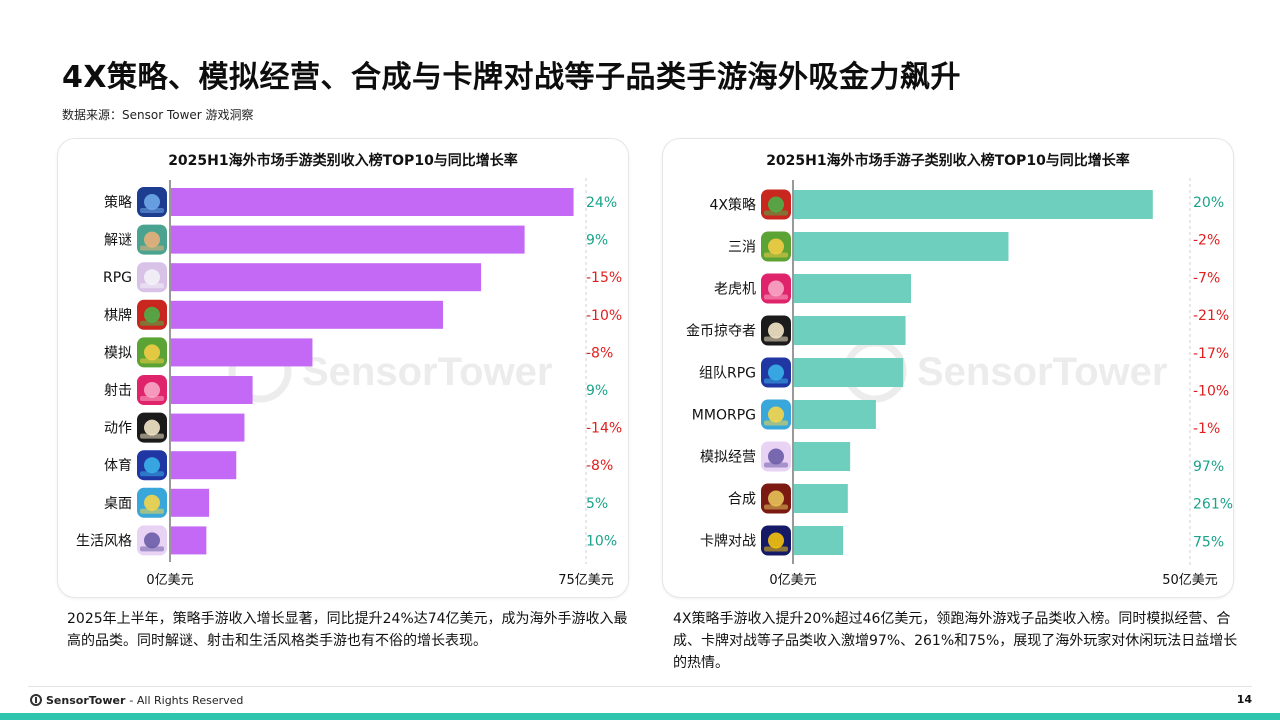  I want to click on right-growth-label: -10%, so click(1211, 392).